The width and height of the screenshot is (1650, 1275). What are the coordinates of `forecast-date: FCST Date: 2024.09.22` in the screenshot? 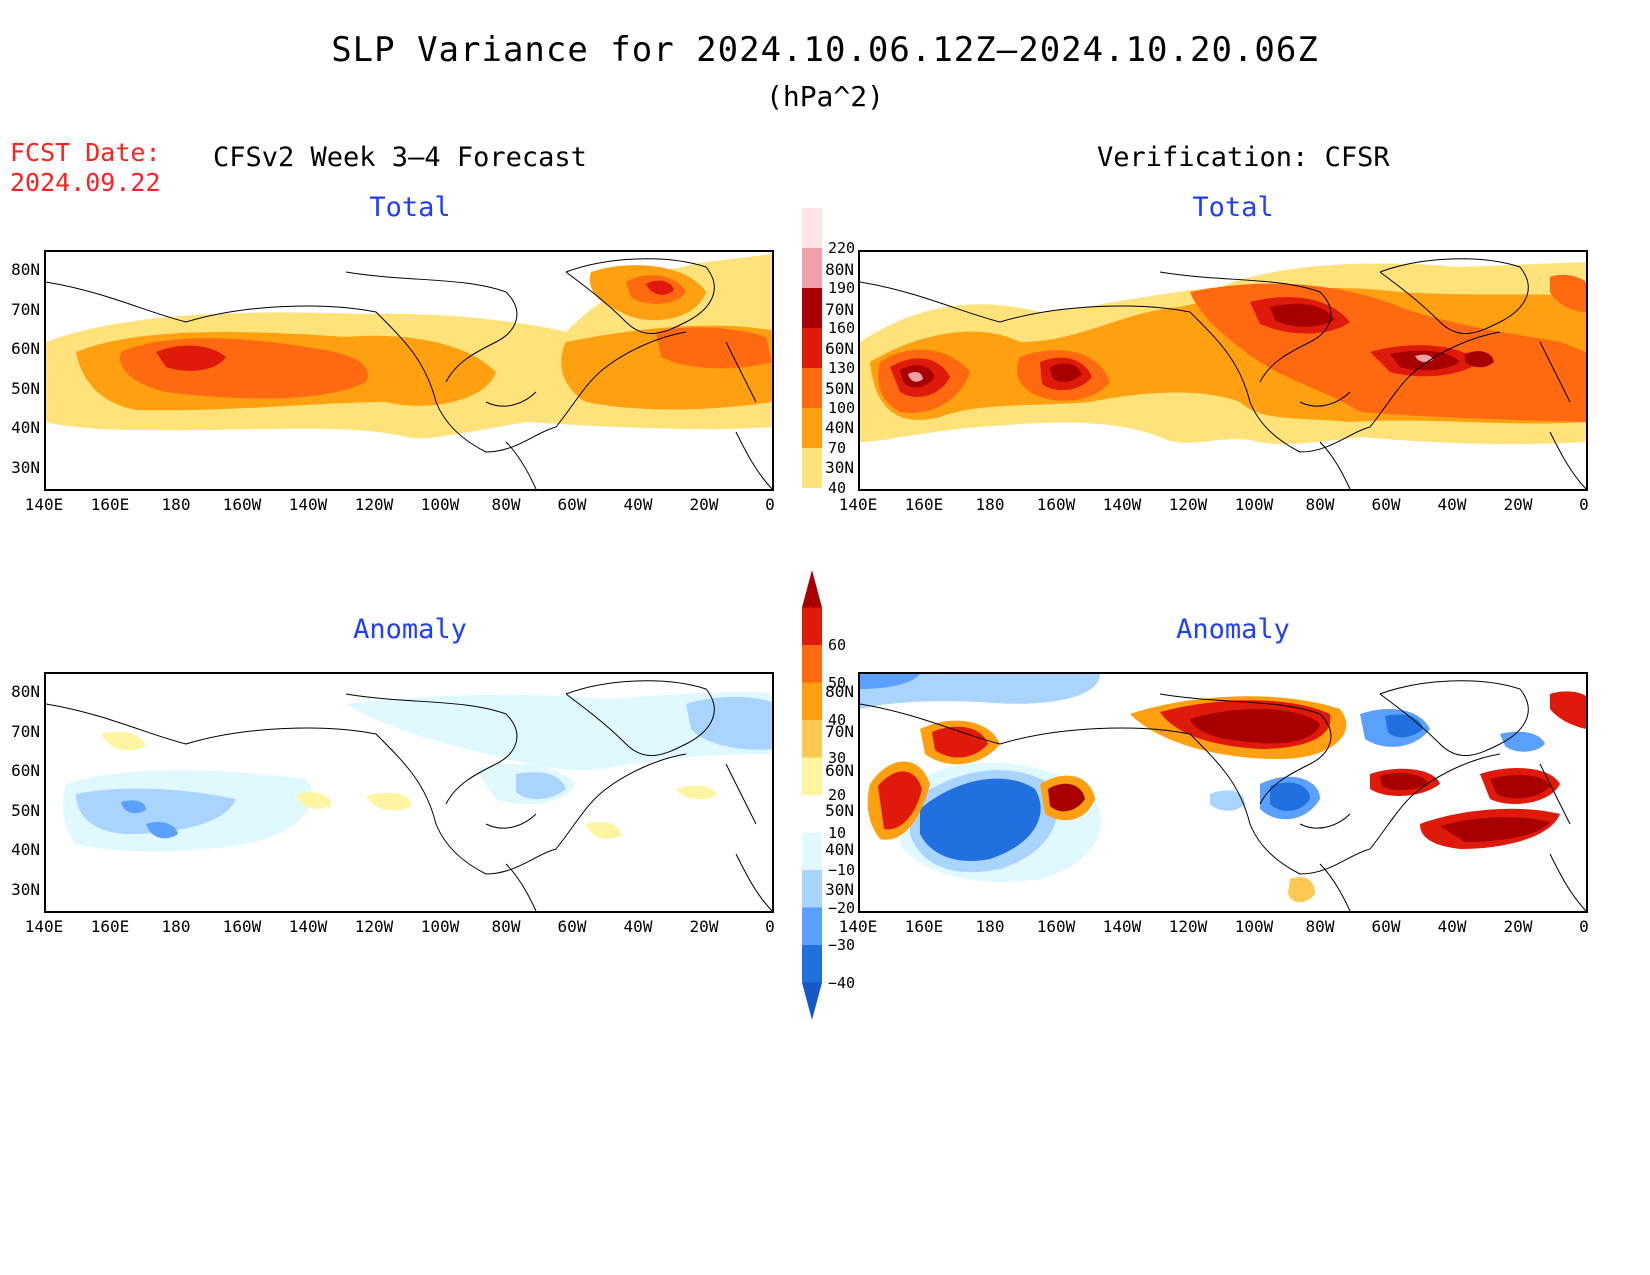 It's located at (85, 168).